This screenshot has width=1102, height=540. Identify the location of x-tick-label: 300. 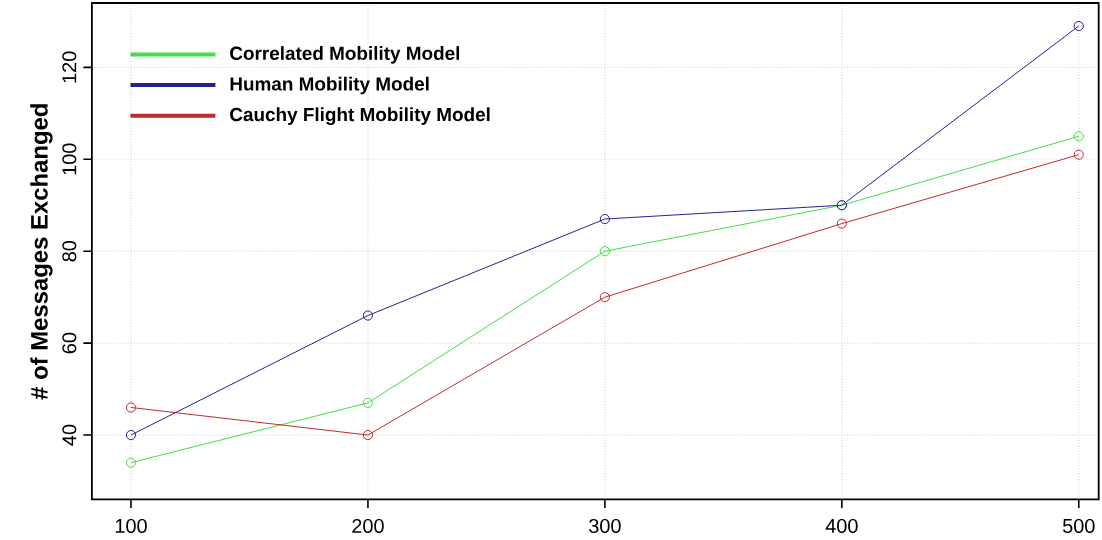
(605, 526).